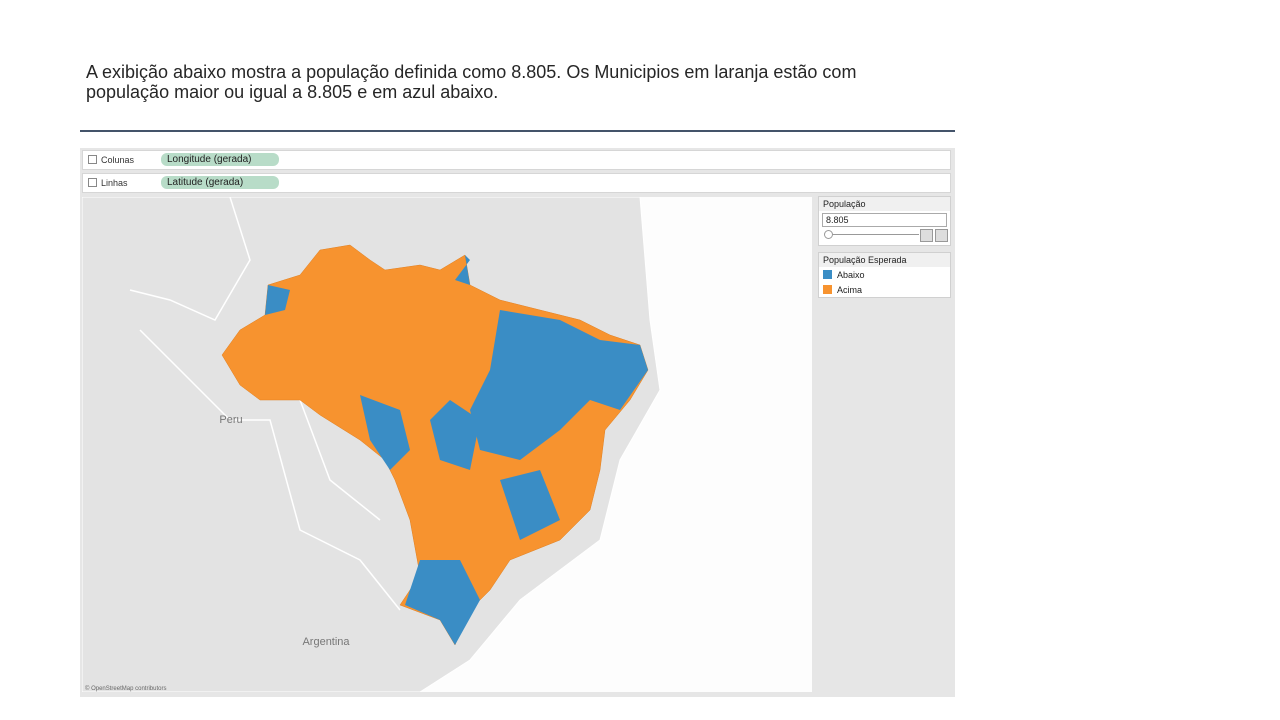  I want to click on shelf-name: Colunas, so click(118, 160).